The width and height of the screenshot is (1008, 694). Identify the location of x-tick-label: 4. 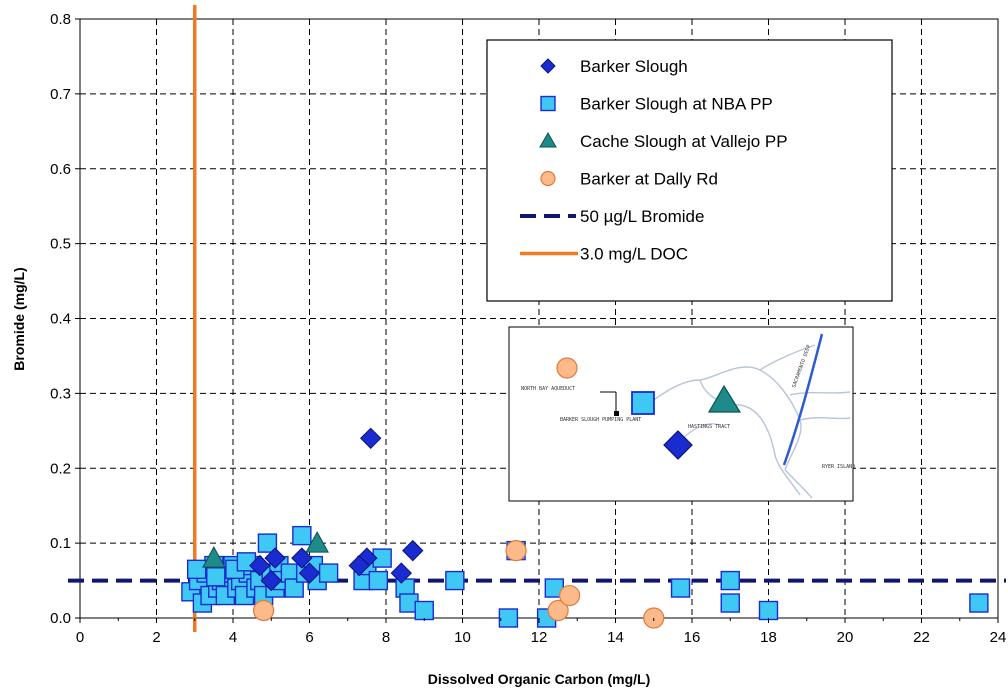
(233, 637).